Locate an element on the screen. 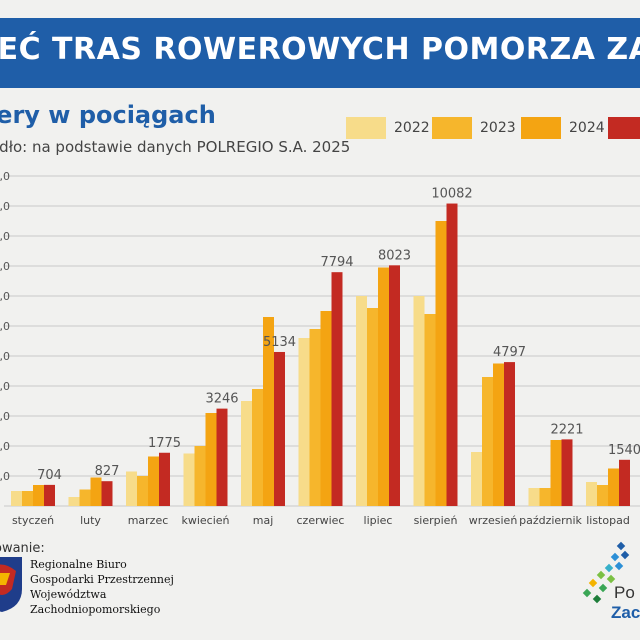  x-tick-label: listopad is located at coordinates (608, 520).